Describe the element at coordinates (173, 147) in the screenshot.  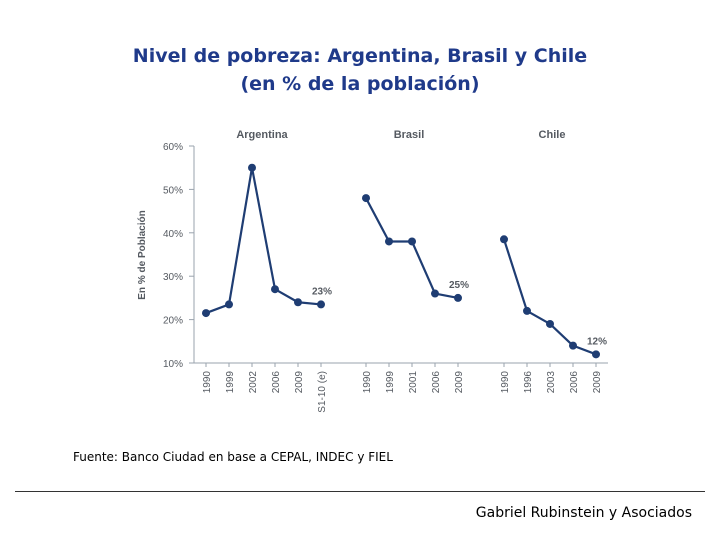
I see `y-tick-label: 60%` at that location.